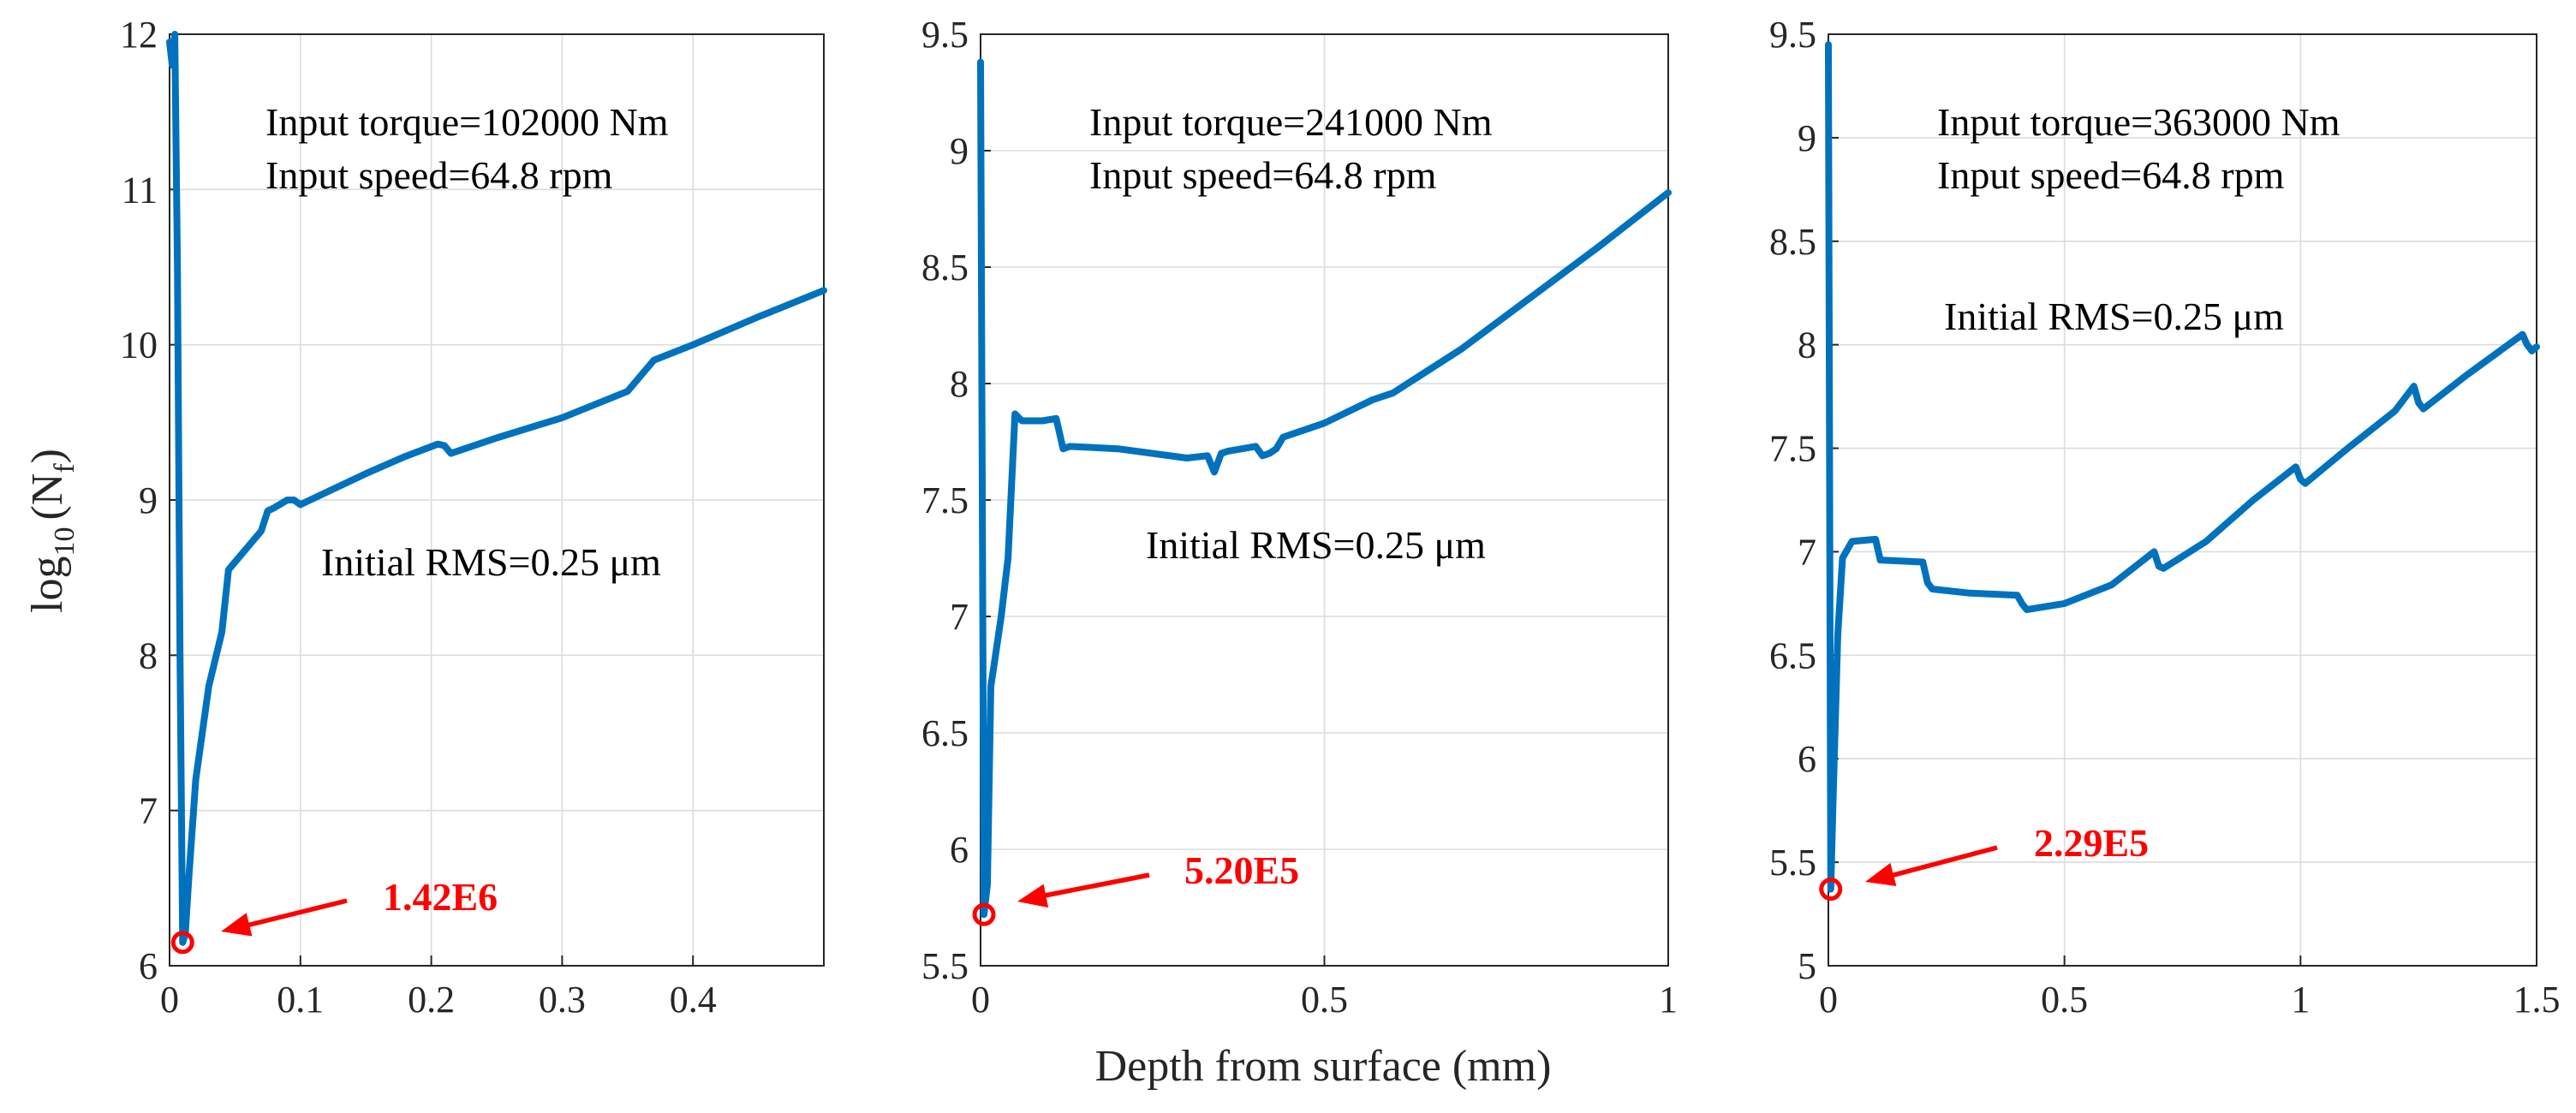 Image resolution: width=2576 pixels, height=1113 pixels. What do you see at coordinates (139, 345) in the screenshot?
I see `y-tick-label: 10` at bounding box center [139, 345].